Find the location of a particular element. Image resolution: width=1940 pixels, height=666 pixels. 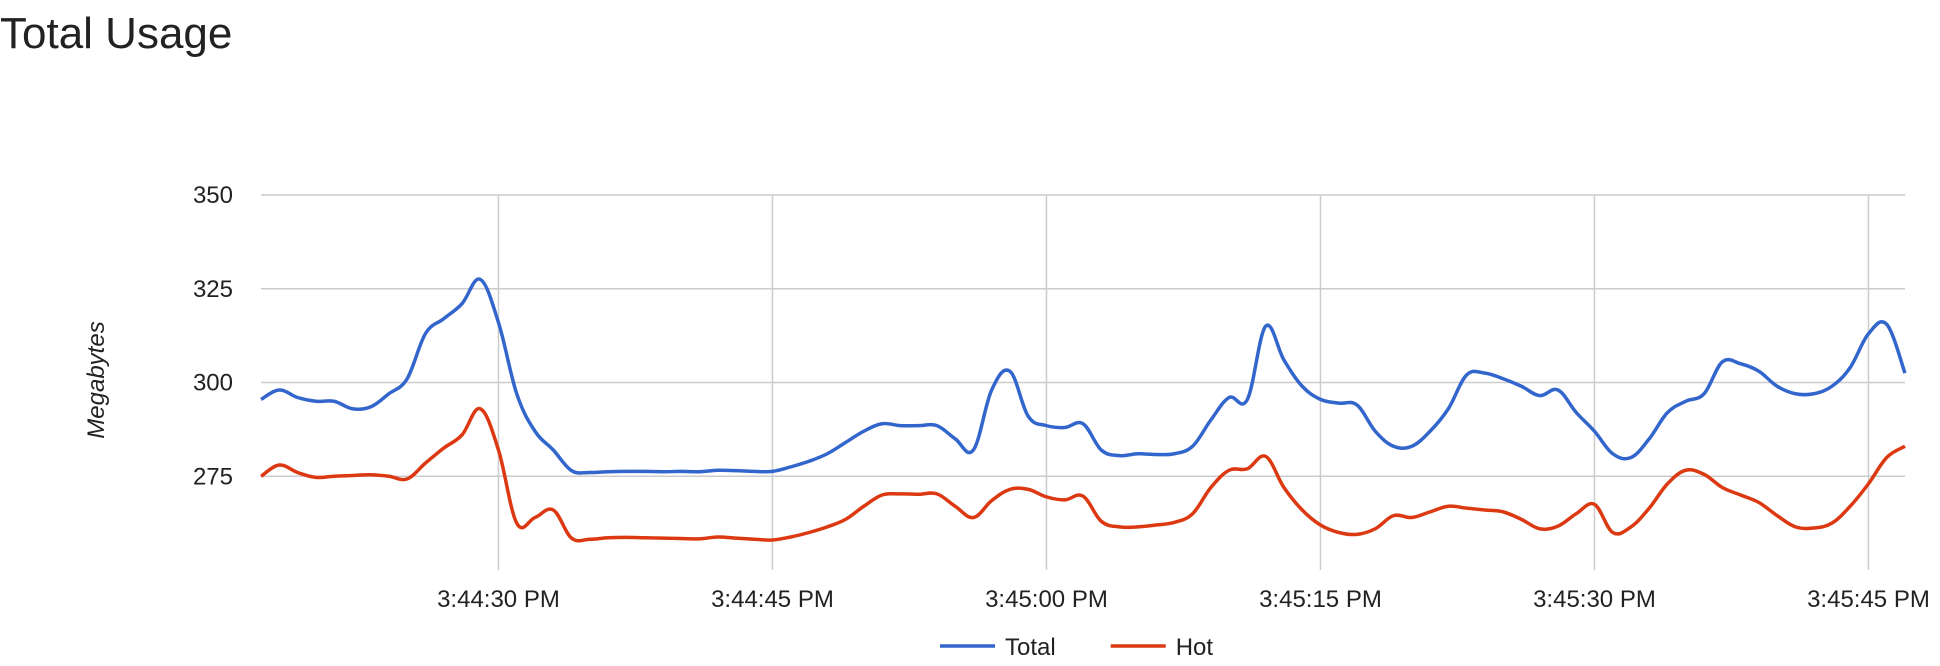

x-tick-label: 3:44:45 PM is located at coordinates (772, 599).